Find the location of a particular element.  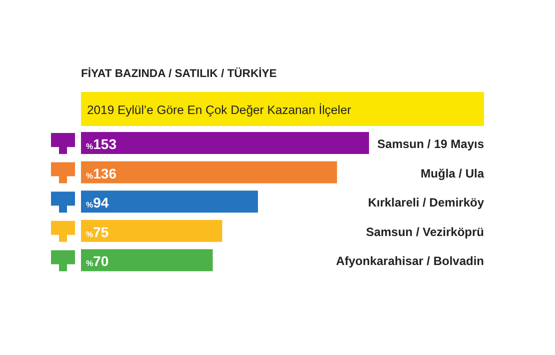

y-tick-label: Muğla / Ula is located at coordinates (452, 173).